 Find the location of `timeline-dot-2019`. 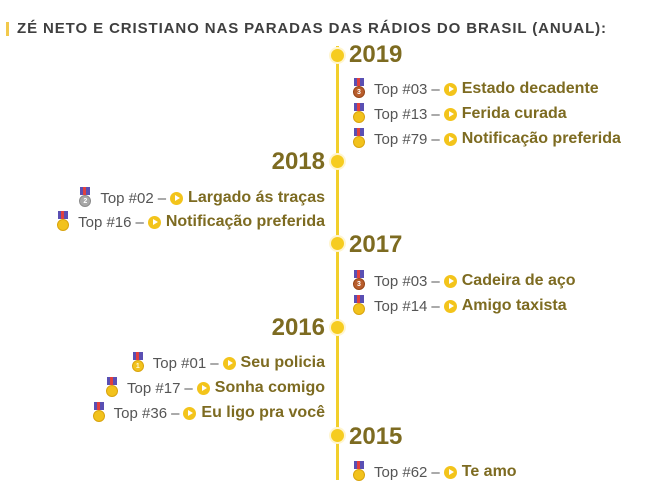

timeline-dot-2019 is located at coordinates (337, 55).